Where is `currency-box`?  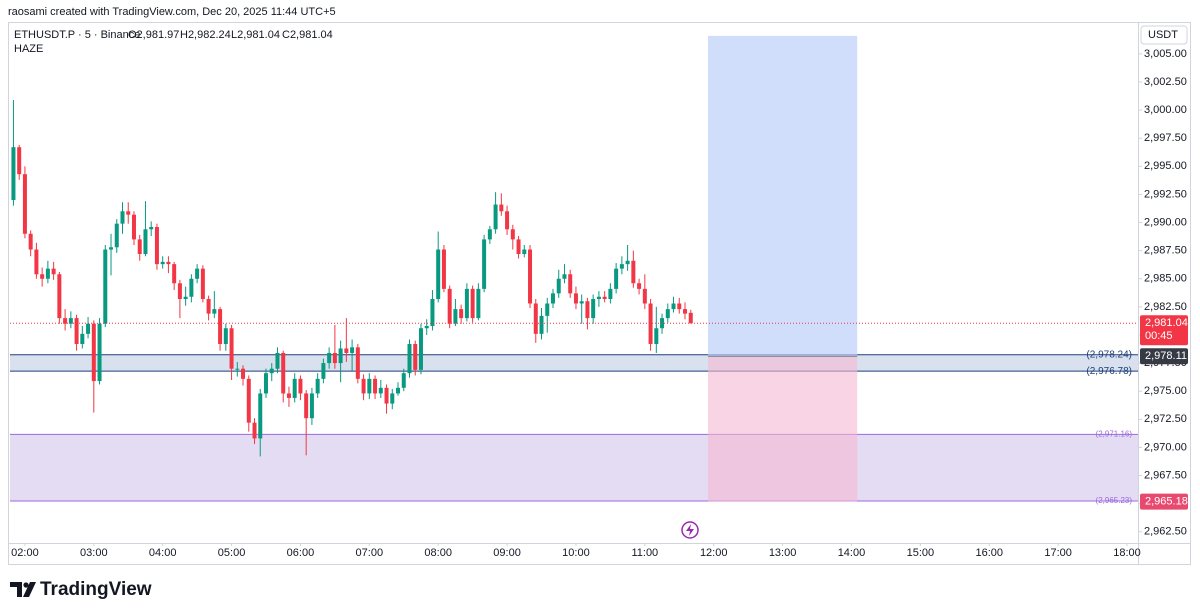
currency-box is located at coordinates (1164, 35).